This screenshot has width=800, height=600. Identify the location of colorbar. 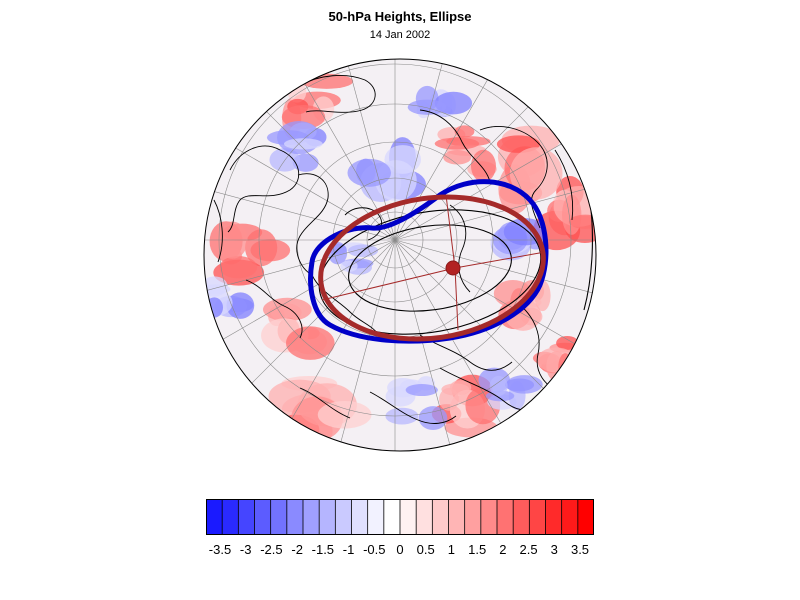
(400, 517).